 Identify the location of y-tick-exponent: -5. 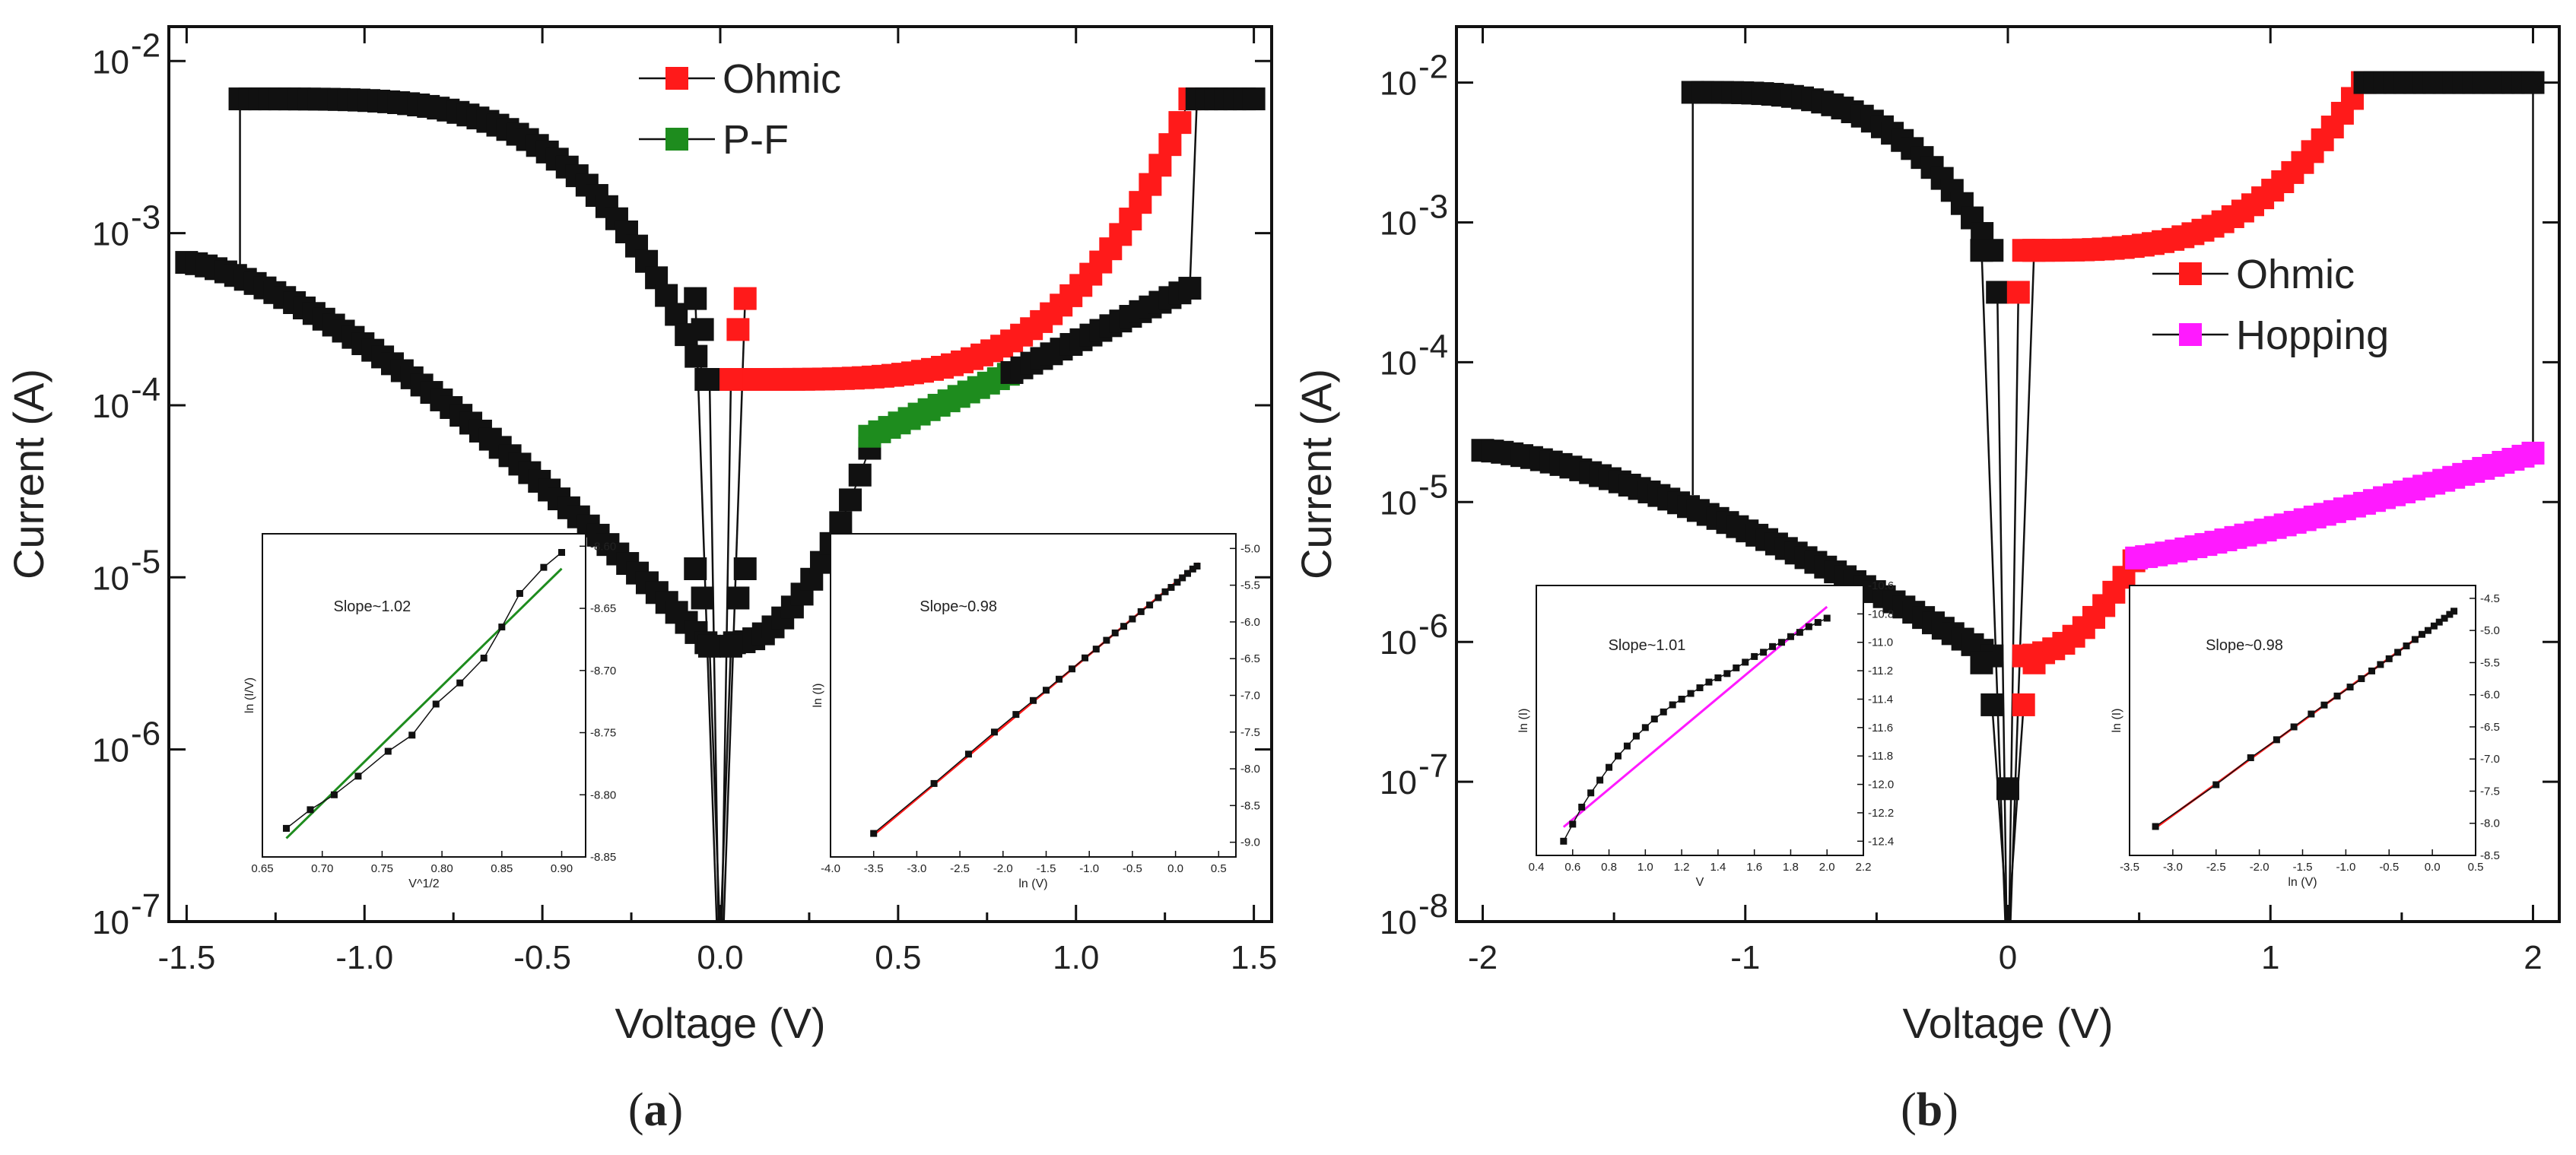
(145, 562).